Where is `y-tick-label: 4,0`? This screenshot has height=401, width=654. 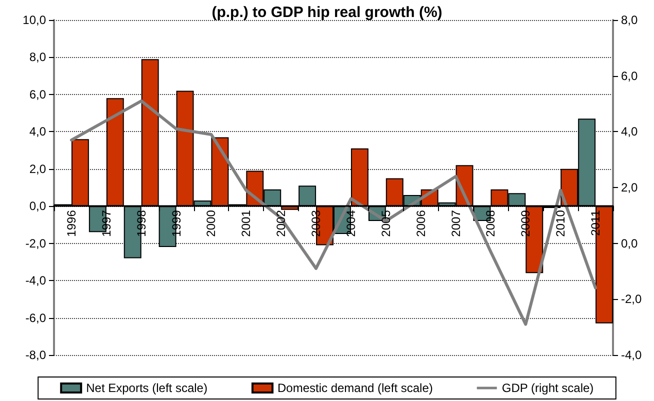 y-tick-label: 4,0 is located at coordinates (37, 131).